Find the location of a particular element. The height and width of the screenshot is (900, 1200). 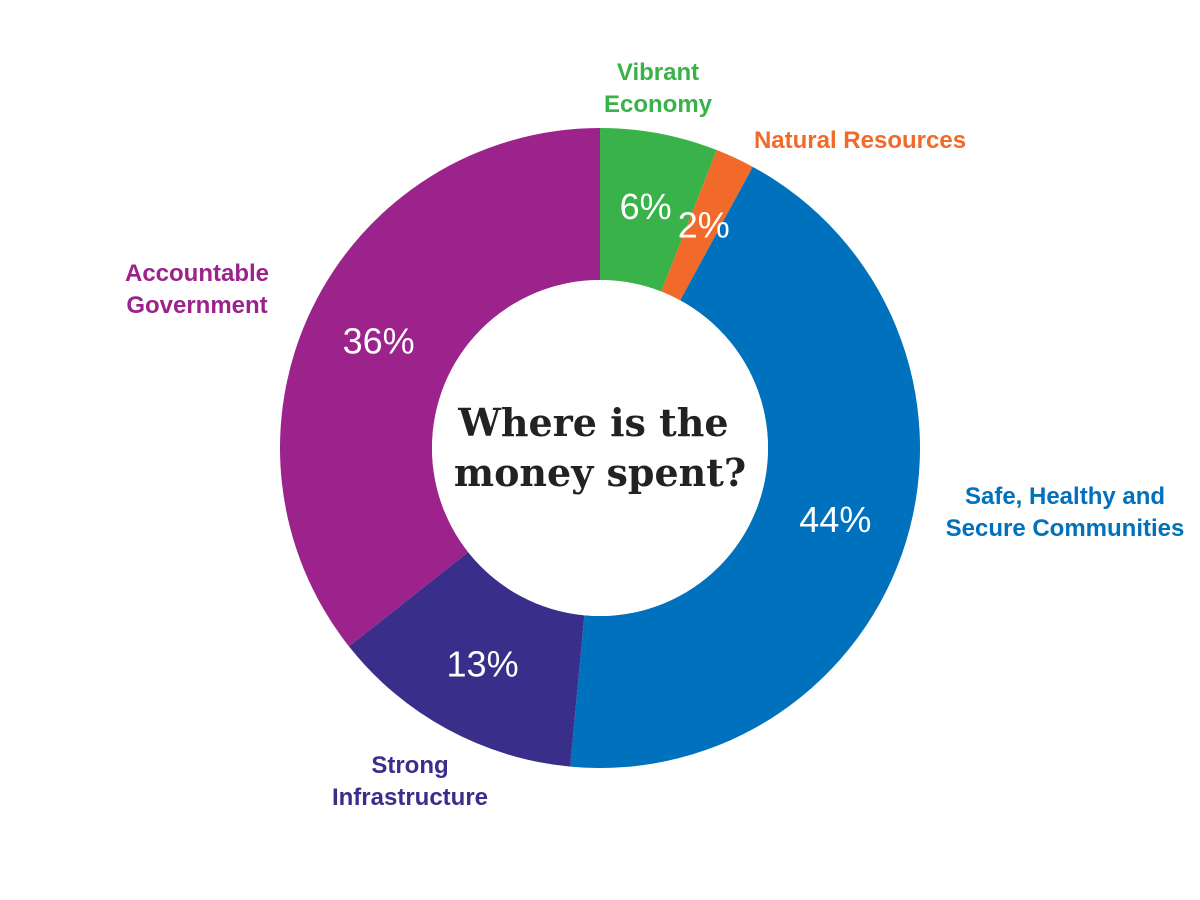

slice-vibrant-economy is located at coordinates (658, 210).